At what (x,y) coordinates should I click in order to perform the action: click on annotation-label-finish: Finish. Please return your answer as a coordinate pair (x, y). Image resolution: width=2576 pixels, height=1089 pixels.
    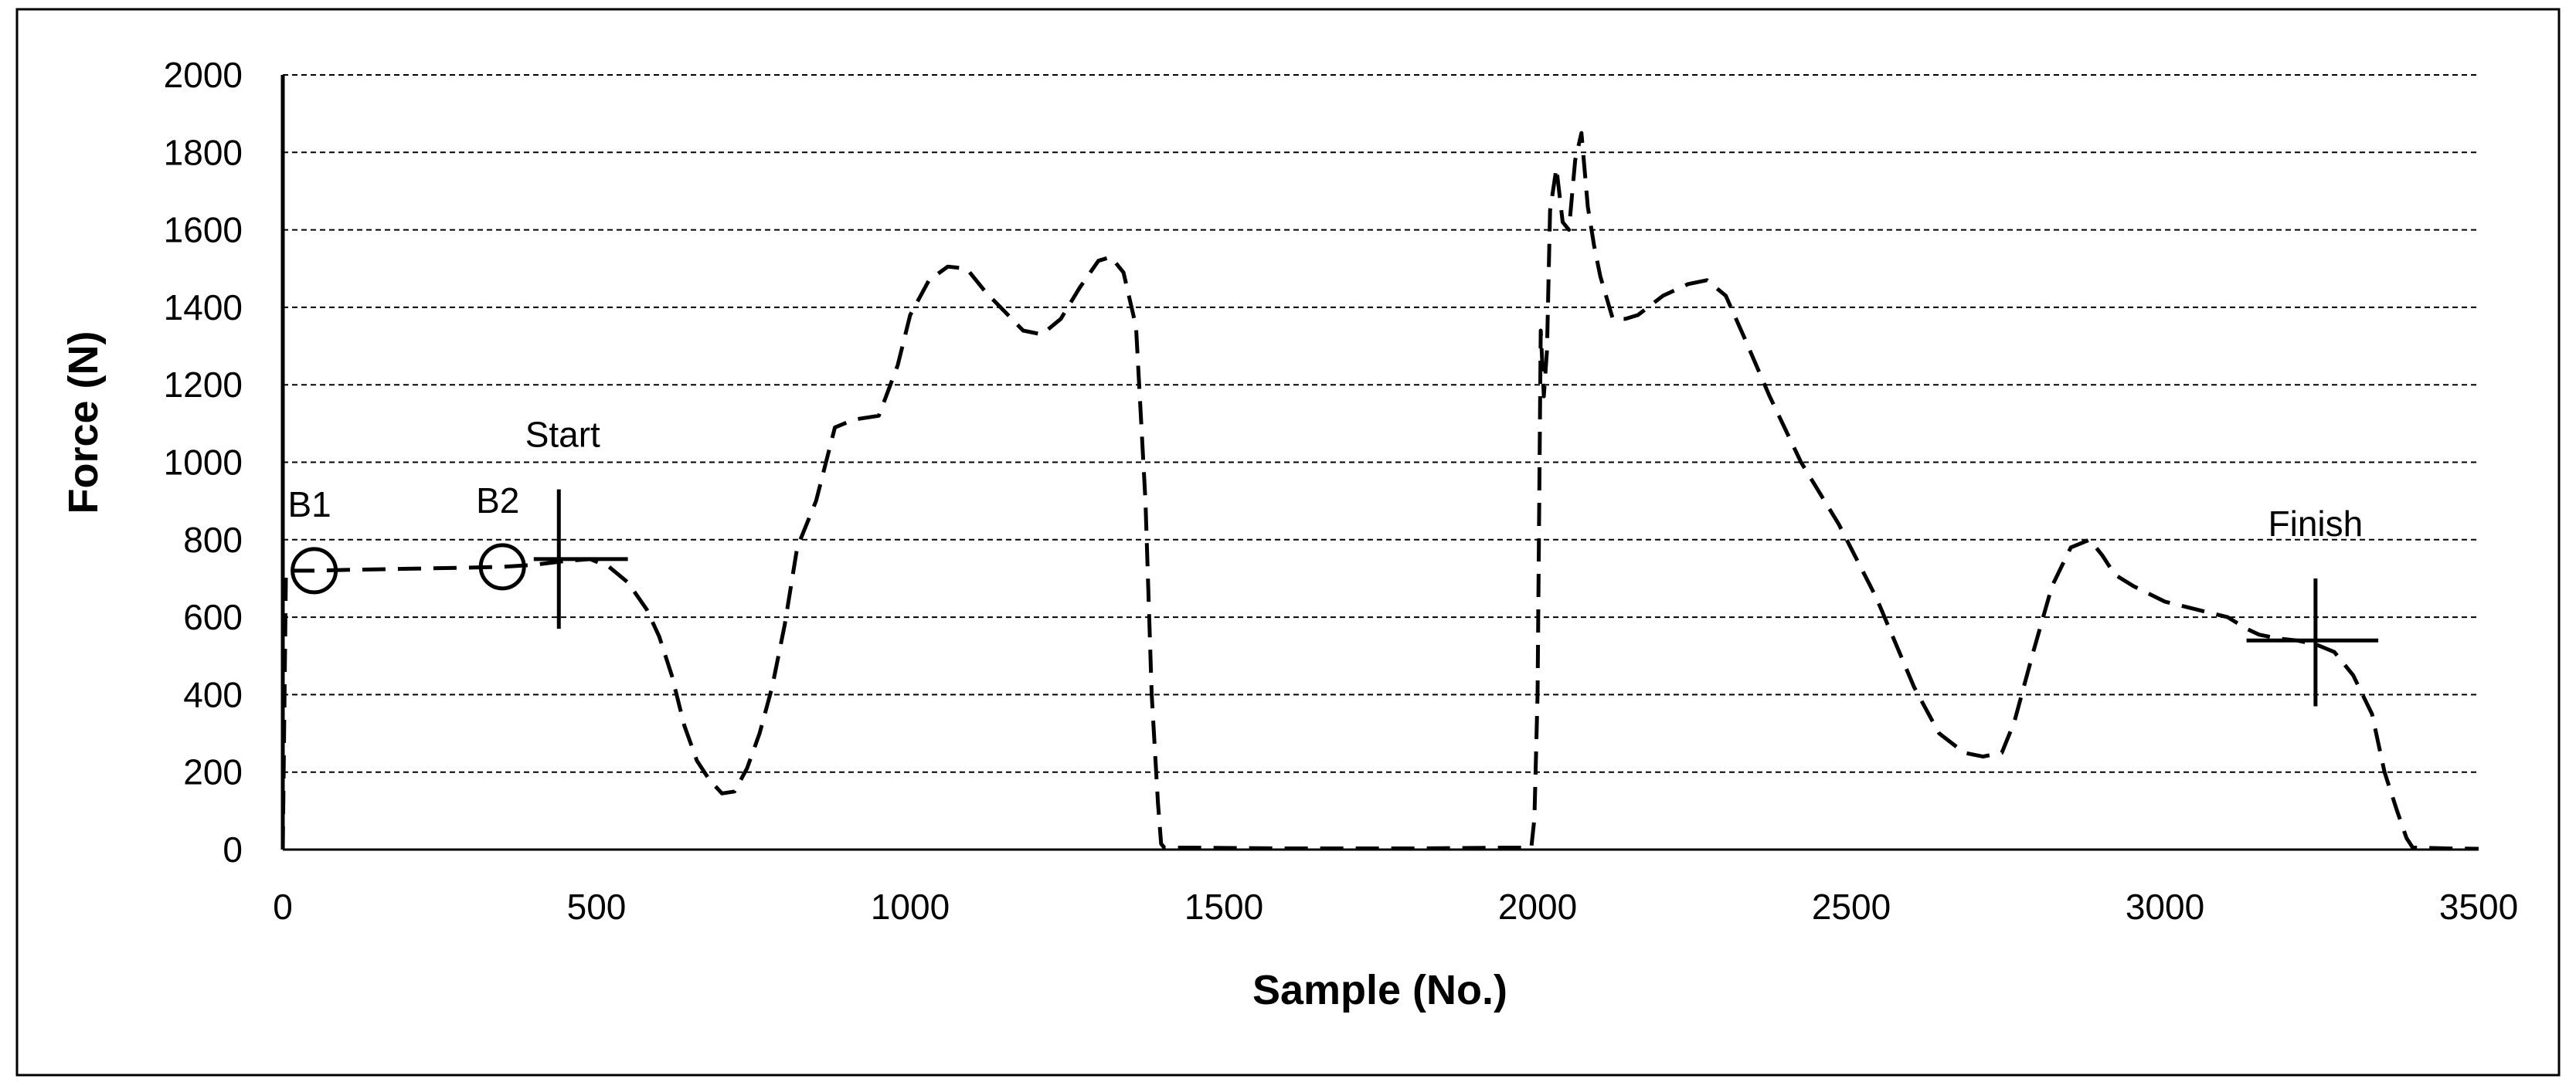
    Looking at the image, I should click on (2316, 524).